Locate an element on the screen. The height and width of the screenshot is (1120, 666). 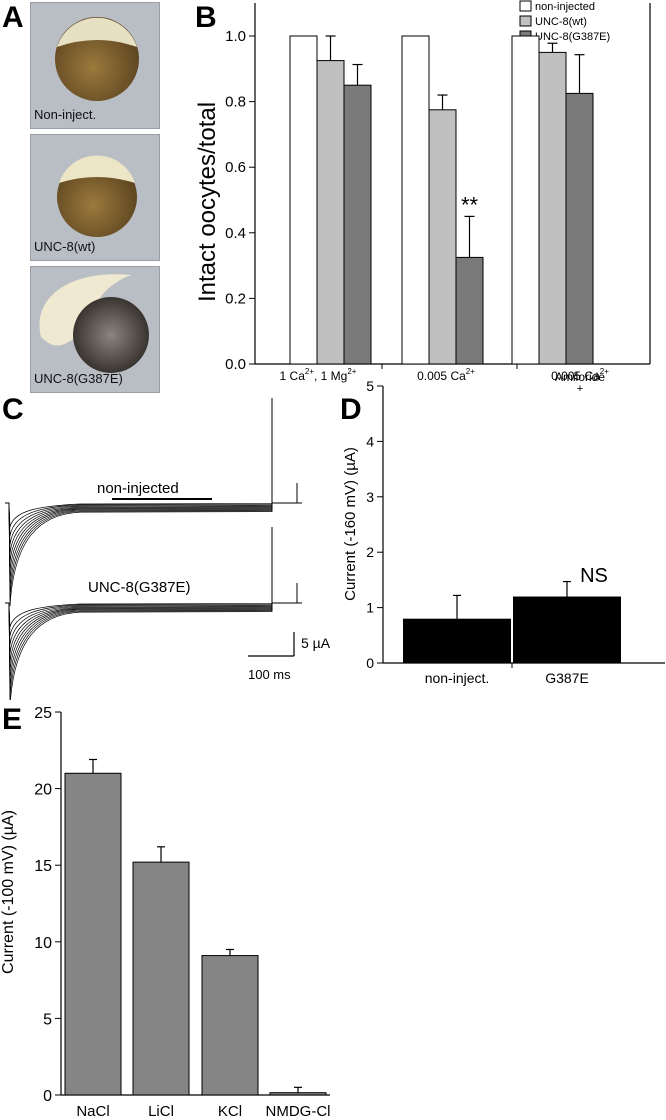
x-tick-label: G387E is located at coordinates (567, 678).